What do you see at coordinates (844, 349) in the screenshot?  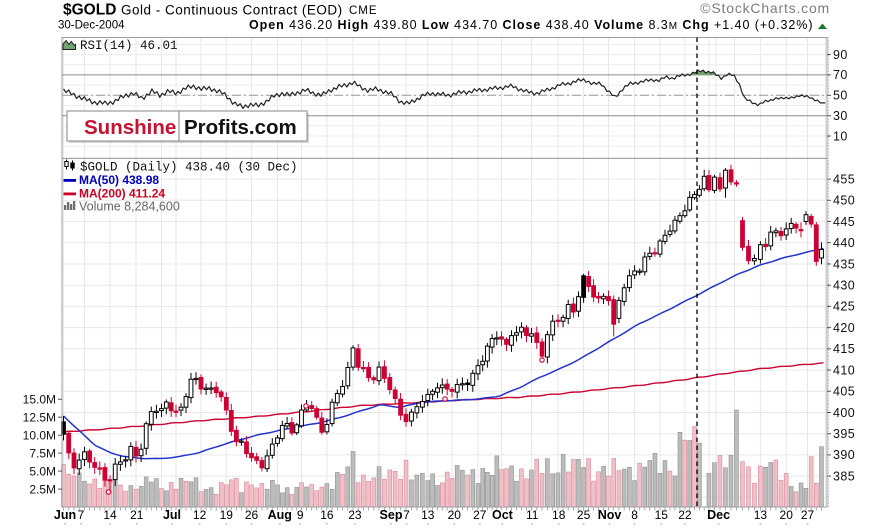 I see `svg-text: 415` at bounding box center [844, 349].